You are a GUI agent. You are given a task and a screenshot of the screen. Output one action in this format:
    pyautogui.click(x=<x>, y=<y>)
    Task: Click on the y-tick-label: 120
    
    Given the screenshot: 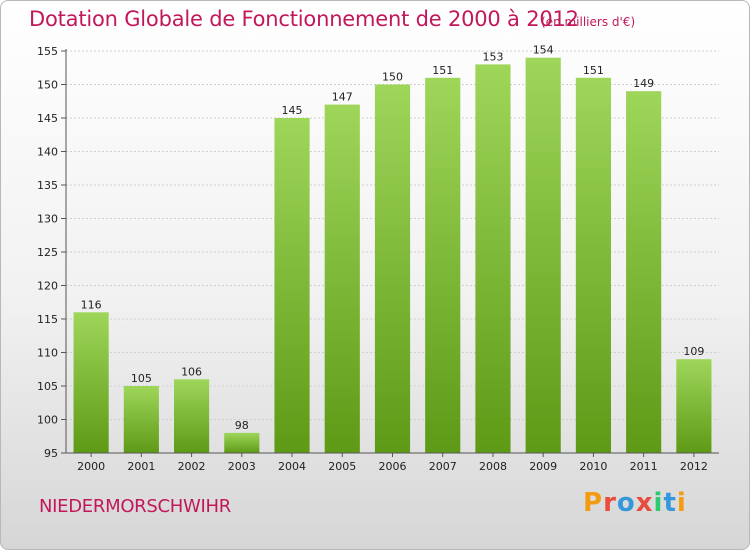 What is the action you would take?
    pyautogui.click(x=47, y=286)
    